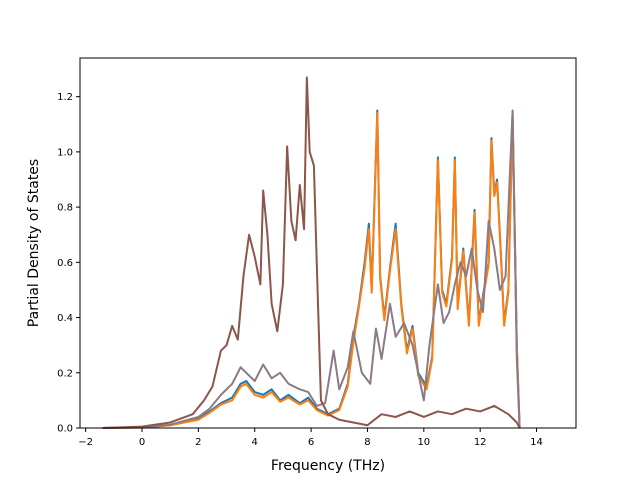 Image resolution: width=640 pixels, height=480 pixels. What do you see at coordinates (142, 442) in the screenshot?
I see `x-tick-label: 0` at bounding box center [142, 442].